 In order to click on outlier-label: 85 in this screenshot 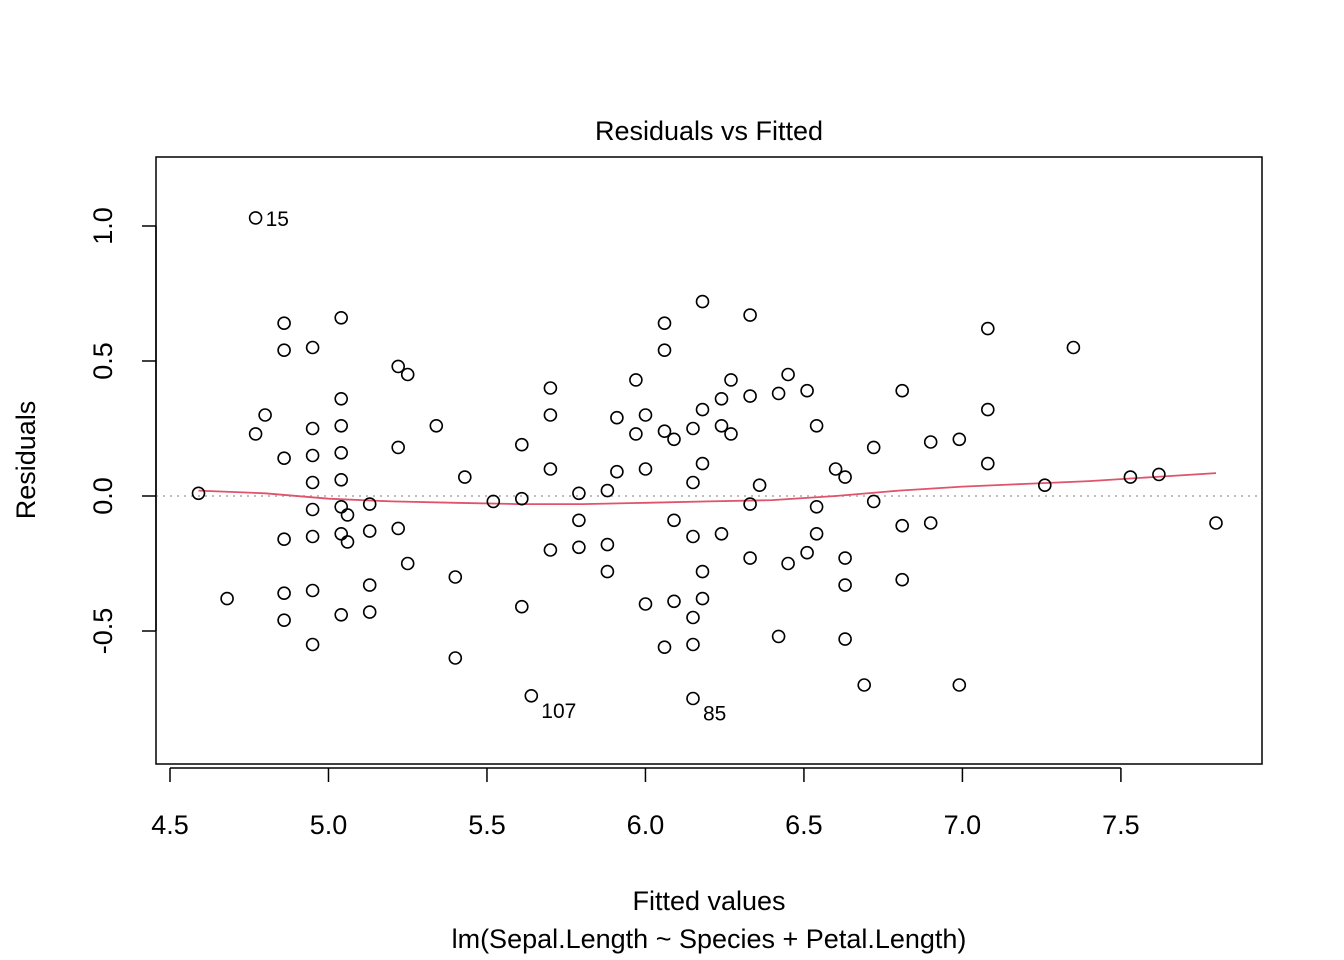, I will do `click(714, 714)`.